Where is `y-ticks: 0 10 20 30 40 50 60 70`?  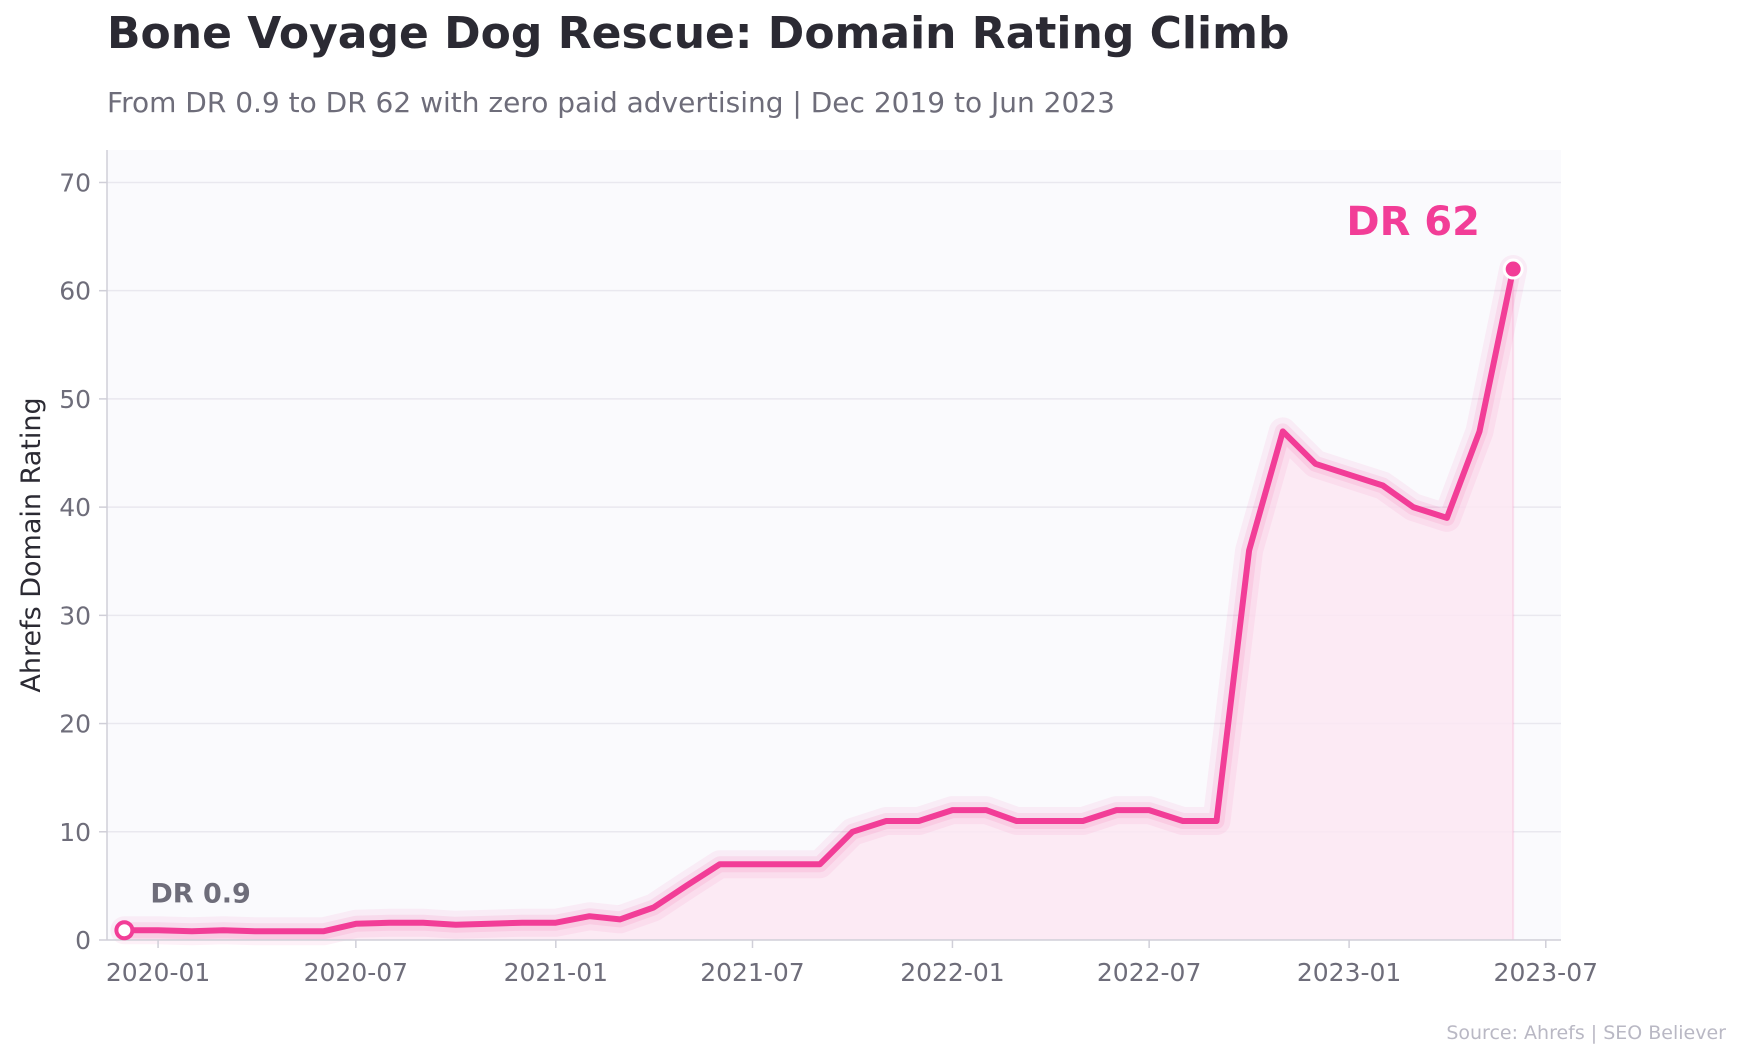 y-ticks: 0 10 20 30 40 50 60 70 is located at coordinates (83, 561).